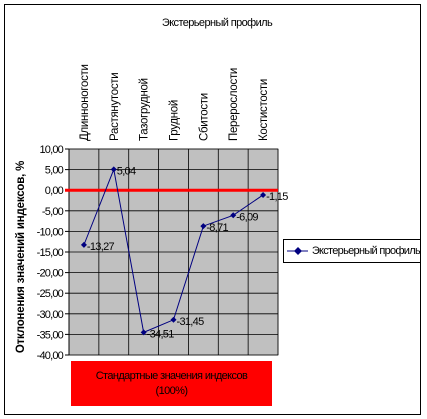 The width and height of the screenshot is (427, 419). What do you see at coordinates (247, 217) in the screenshot?
I see `data-label: -6,09` at bounding box center [247, 217].